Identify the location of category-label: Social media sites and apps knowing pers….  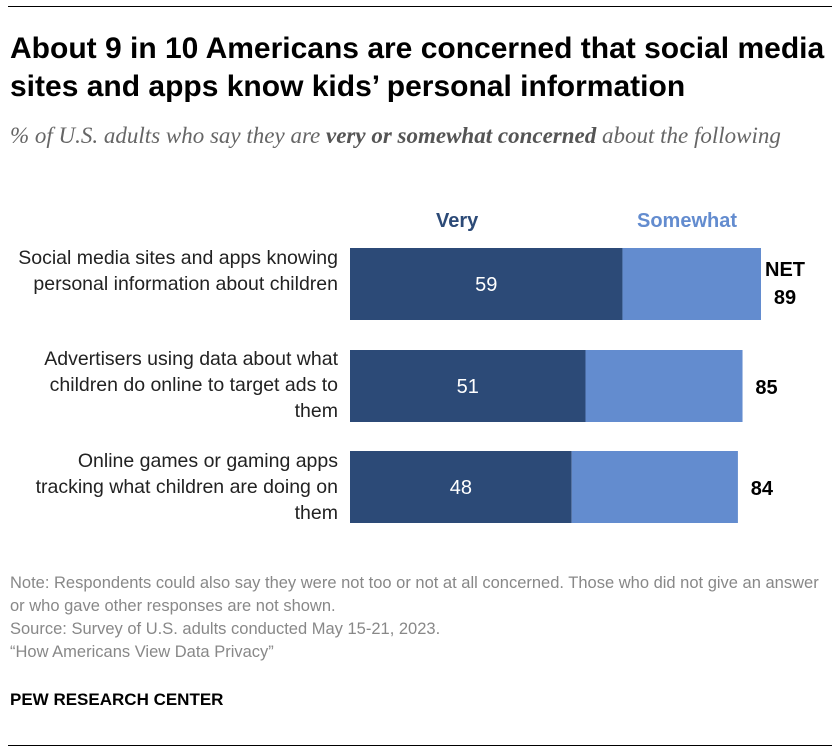
(178, 271).